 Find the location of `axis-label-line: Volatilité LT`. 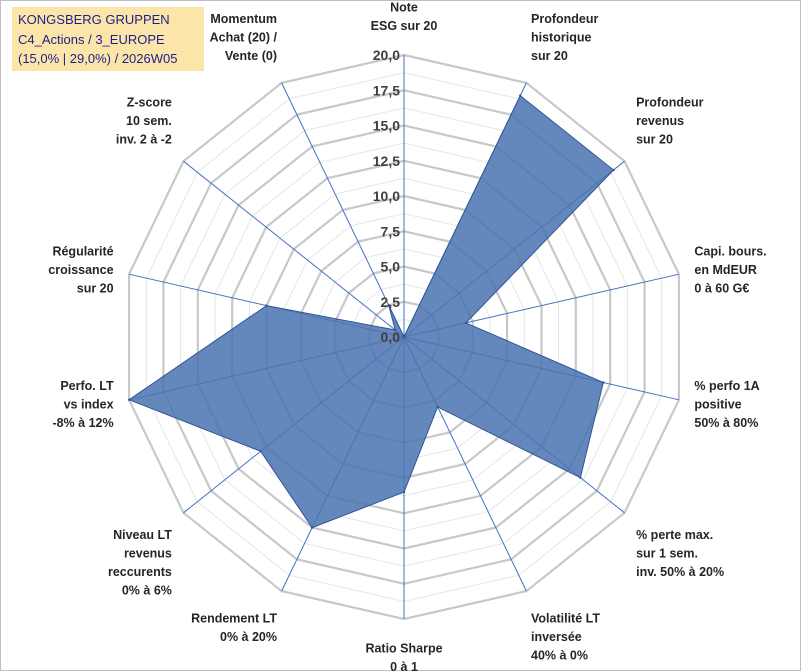

axis-label-line: Volatilité LT is located at coordinates (565, 619).